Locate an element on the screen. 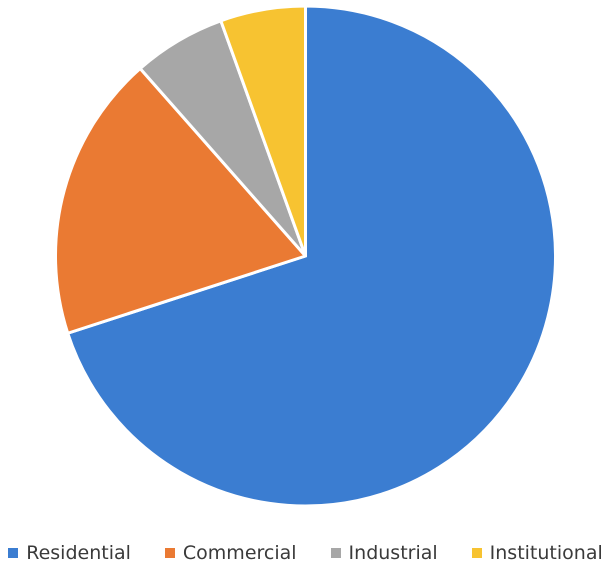 Image resolution: width=611 pixels, height=574 pixels. legend-label-commercial: Commercial is located at coordinates (239, 553).